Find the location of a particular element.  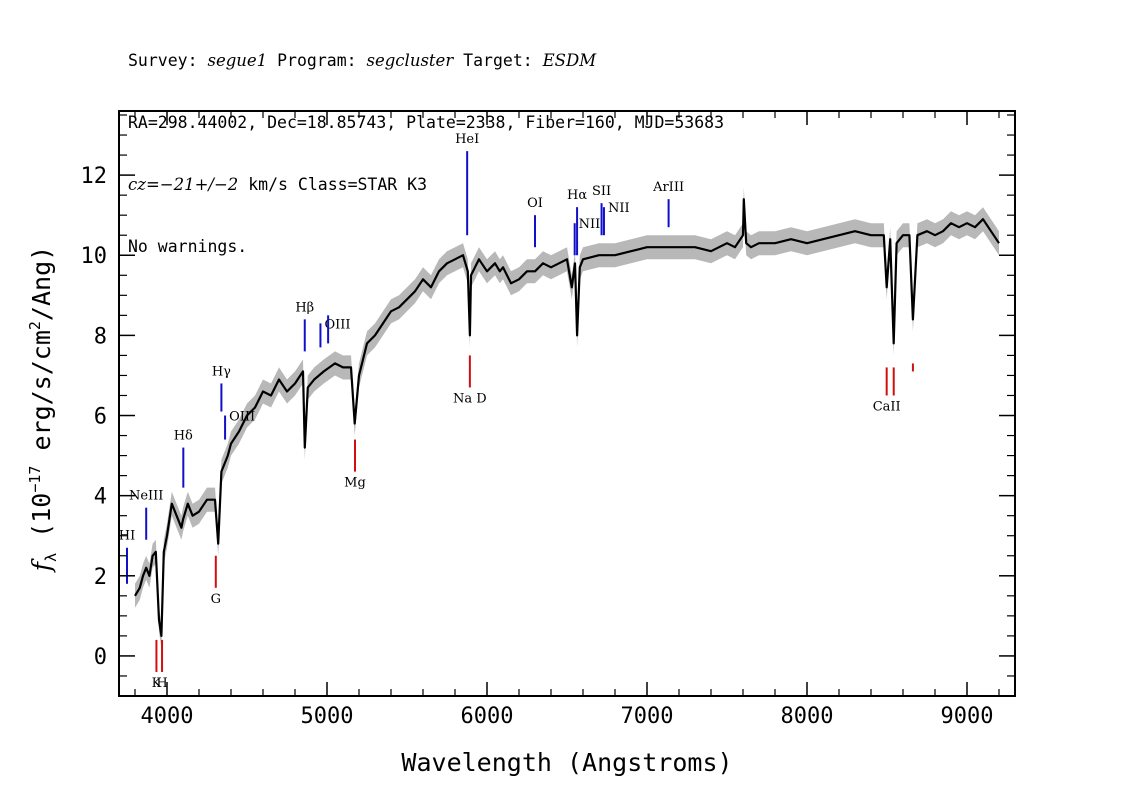

emission-label-h: Hγ is located at coordinates (221, 371).